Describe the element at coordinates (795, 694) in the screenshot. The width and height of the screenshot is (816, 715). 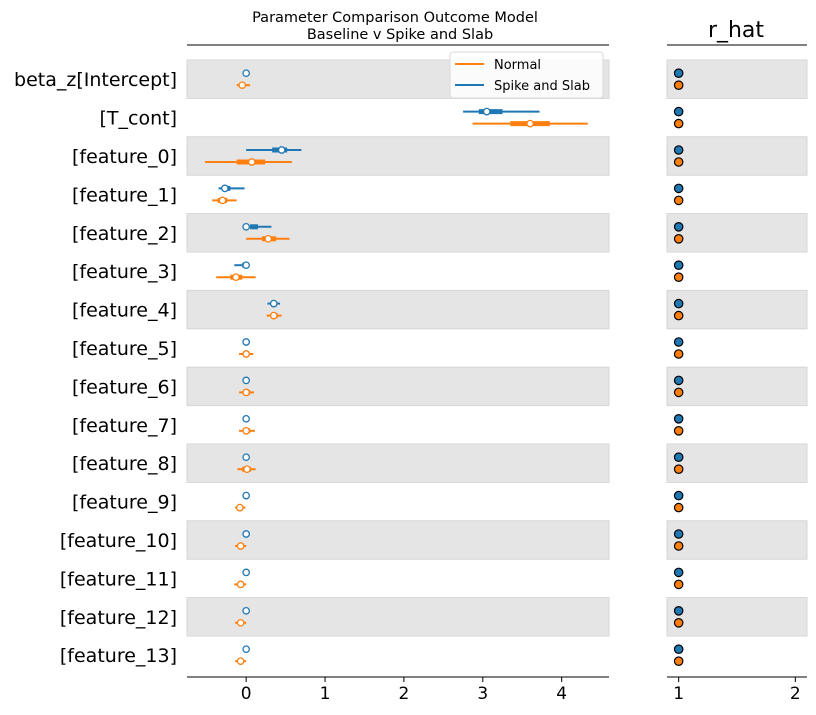
I see `rhat-x-tick-label: 2` at that location.